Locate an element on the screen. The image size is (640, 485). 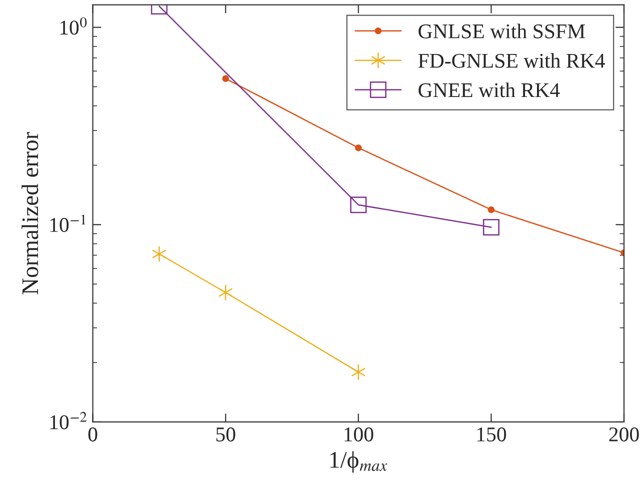
y-axis-title: Normalized error is located at coordinates (30, 213).